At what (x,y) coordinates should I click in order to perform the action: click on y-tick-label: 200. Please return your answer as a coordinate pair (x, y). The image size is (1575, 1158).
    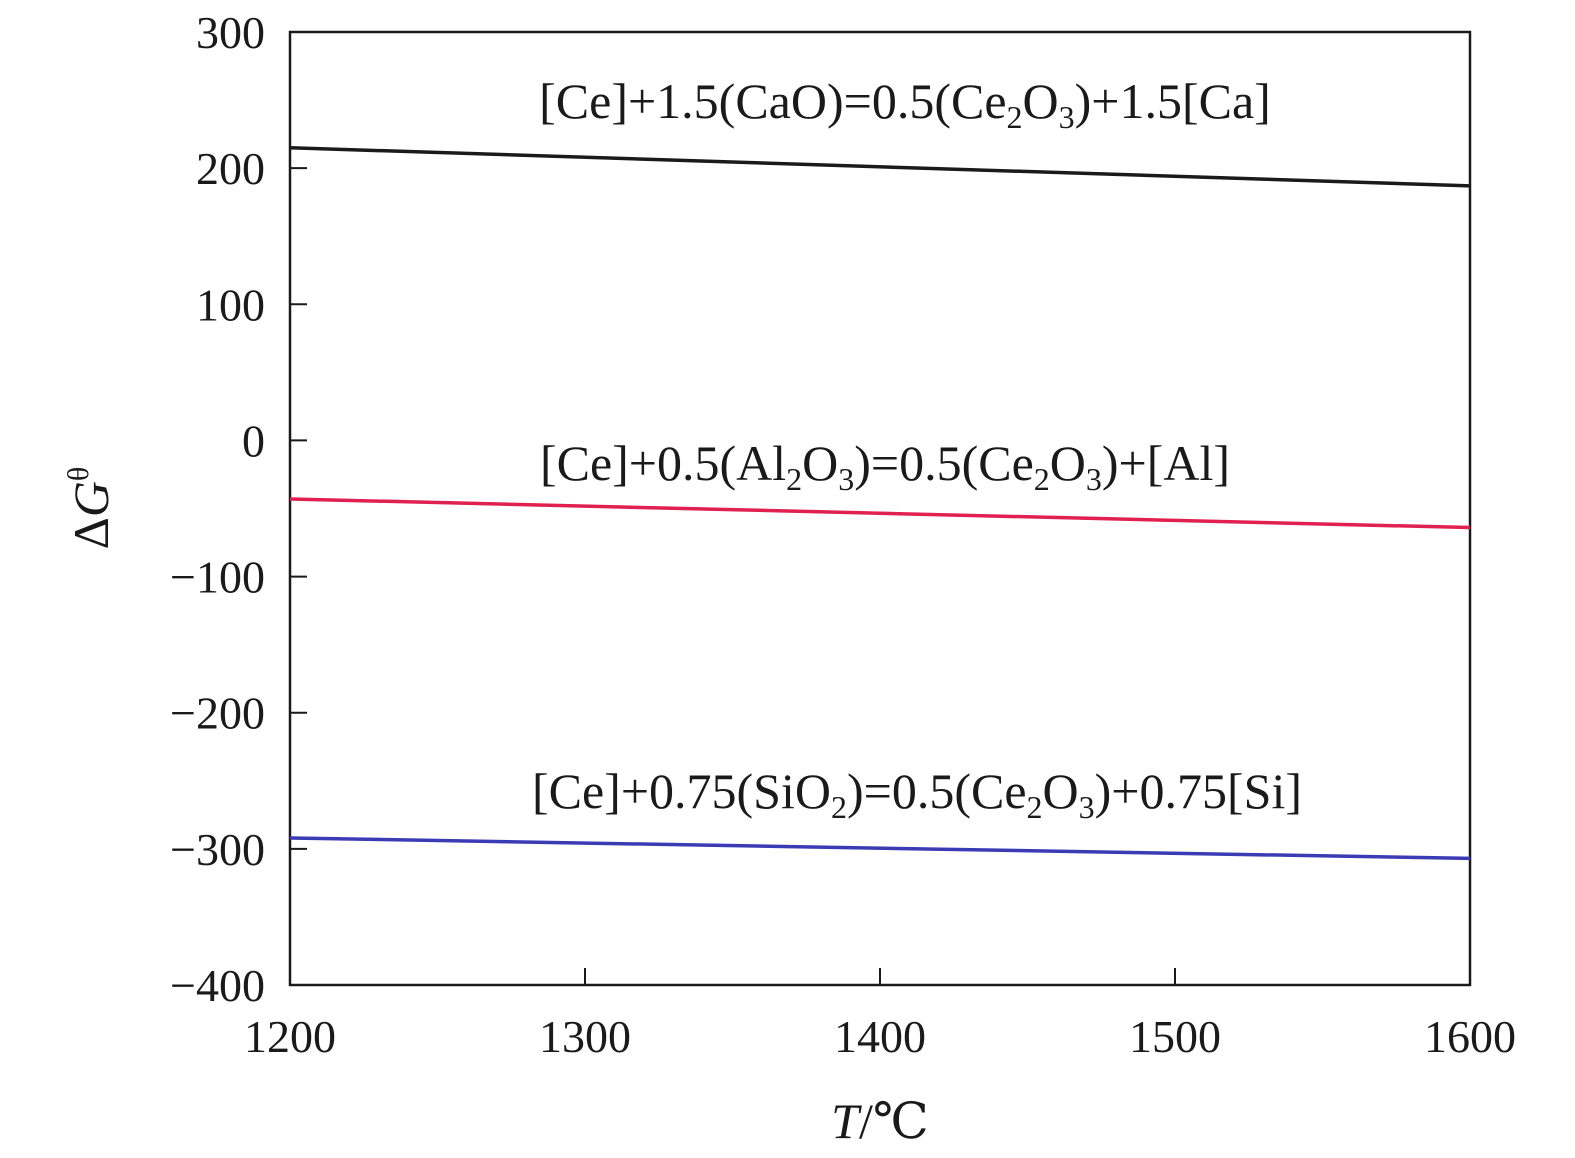
    Looking at the image, I should click on (230, 168).